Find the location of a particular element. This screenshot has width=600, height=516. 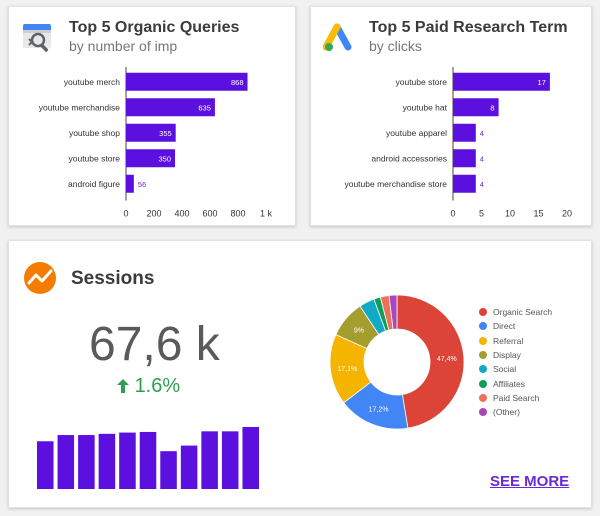

bar-value-label: 56 is located at coordinates (142, 184).